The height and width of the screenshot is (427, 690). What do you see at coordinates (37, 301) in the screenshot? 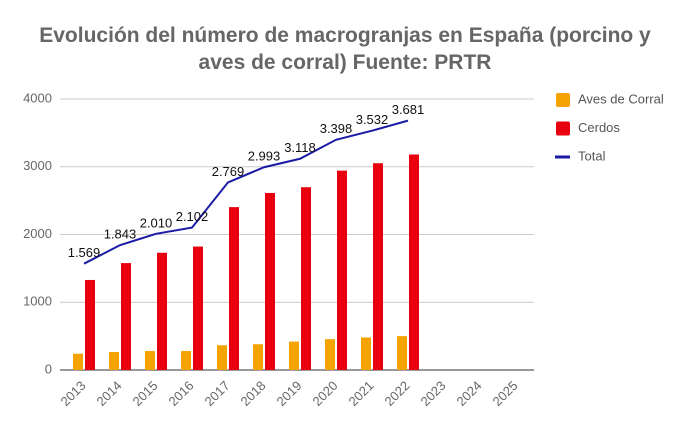
I see `y-tick-label: 1000` at bounding box center [37, 301].